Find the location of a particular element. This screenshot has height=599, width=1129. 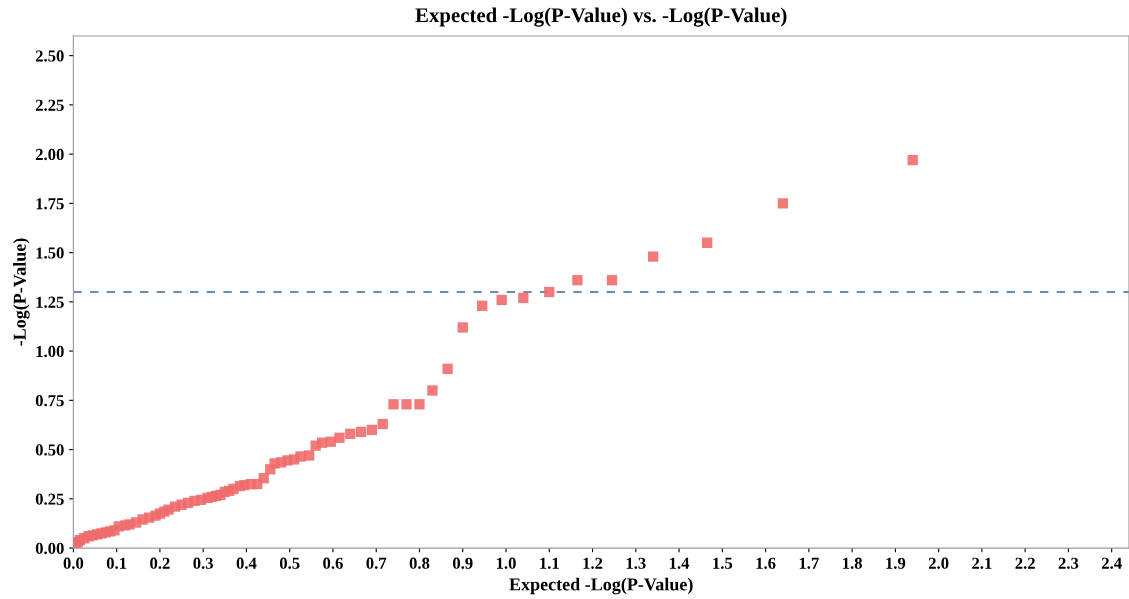

x-tick-label: 1.6 is located at coordinates (766, 563).